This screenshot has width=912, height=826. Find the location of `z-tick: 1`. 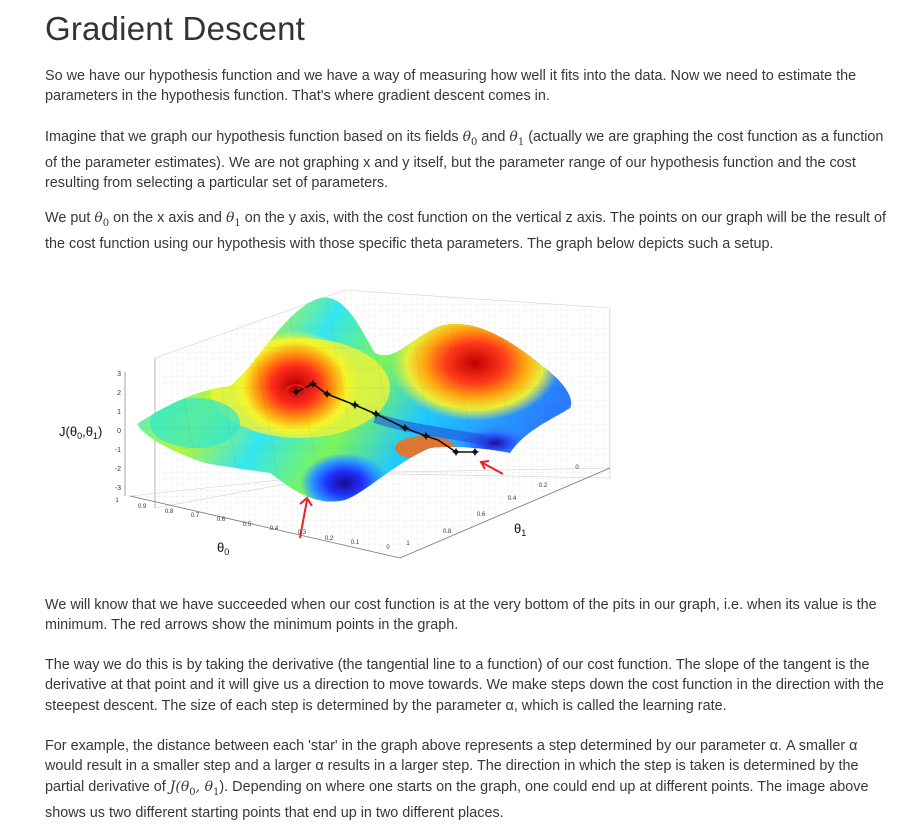

z-tick: 1 is located at coordinates (119, 412).